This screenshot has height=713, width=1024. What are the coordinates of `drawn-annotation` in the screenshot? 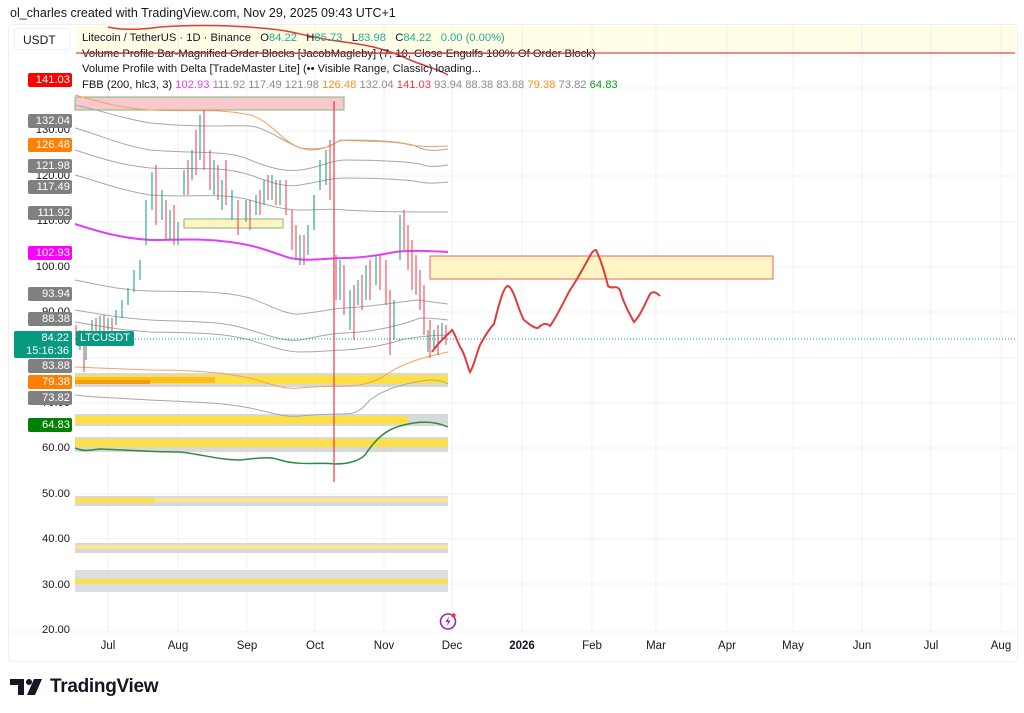 It's located at (278, 50).